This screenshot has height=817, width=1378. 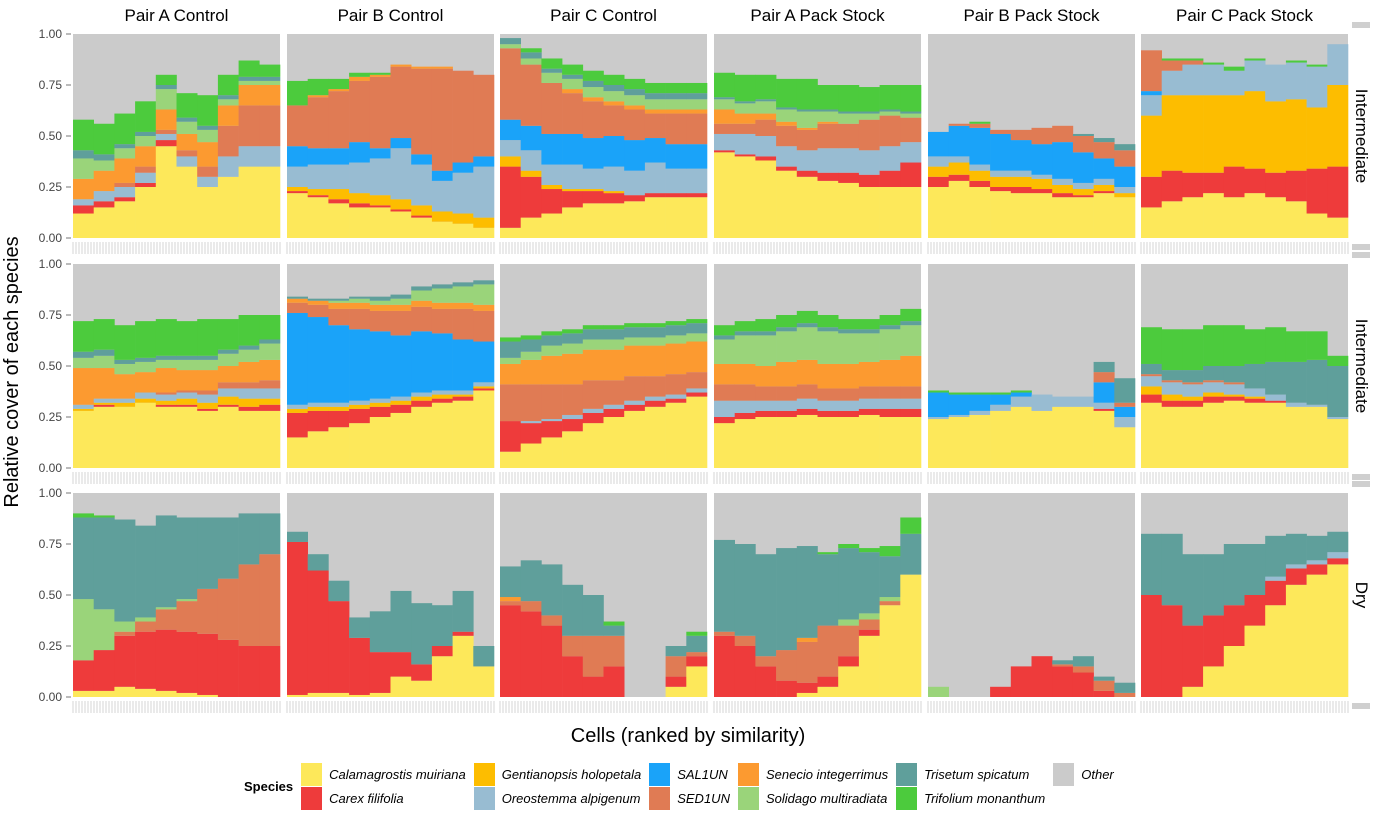 I want to click on row-strip-label: Dry, so click(x=1361, y=595).